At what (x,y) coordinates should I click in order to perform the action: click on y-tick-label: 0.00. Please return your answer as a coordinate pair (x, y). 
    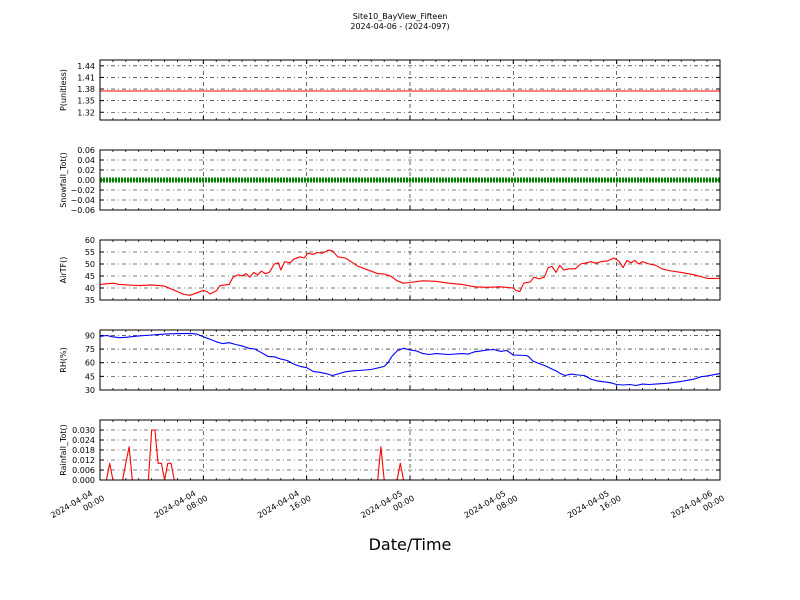
    Looking at the image, I should click on (86, 180).